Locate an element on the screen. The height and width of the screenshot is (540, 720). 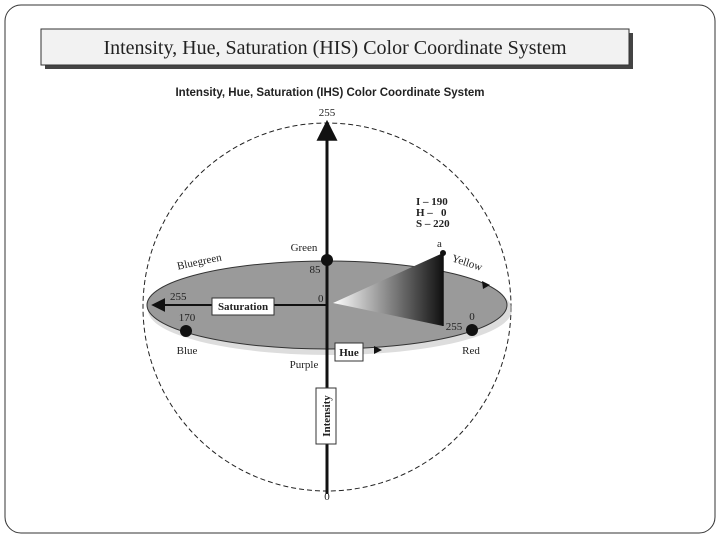
intensity-max: 255 is located at coordinates (327, 113).